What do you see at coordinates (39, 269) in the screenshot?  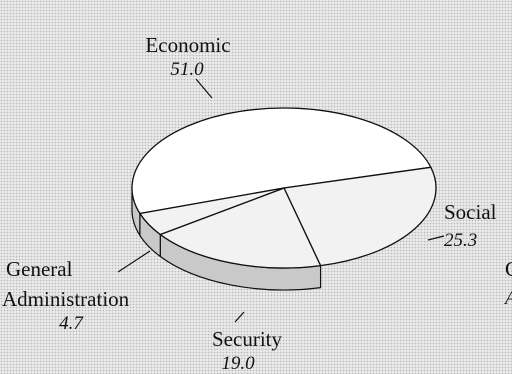 I see `slice-label-general-line1: General` at bounding box center [39, 269].